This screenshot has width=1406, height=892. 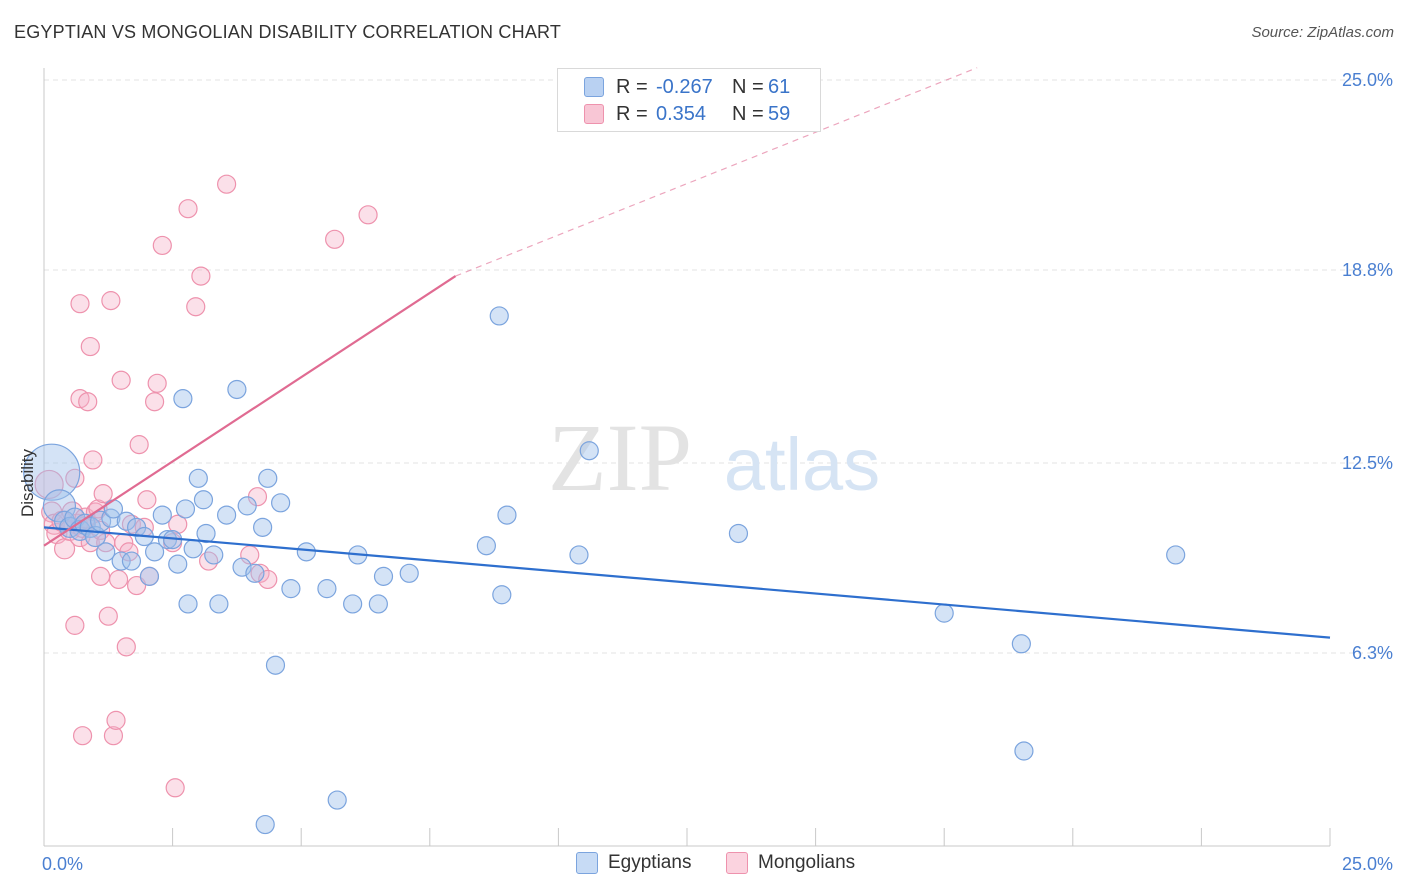 What do you see at coordinates (1367, 864) in the screenshot?
I see `x-tick-label: 25.0%` at bounding box center [1367, 864].